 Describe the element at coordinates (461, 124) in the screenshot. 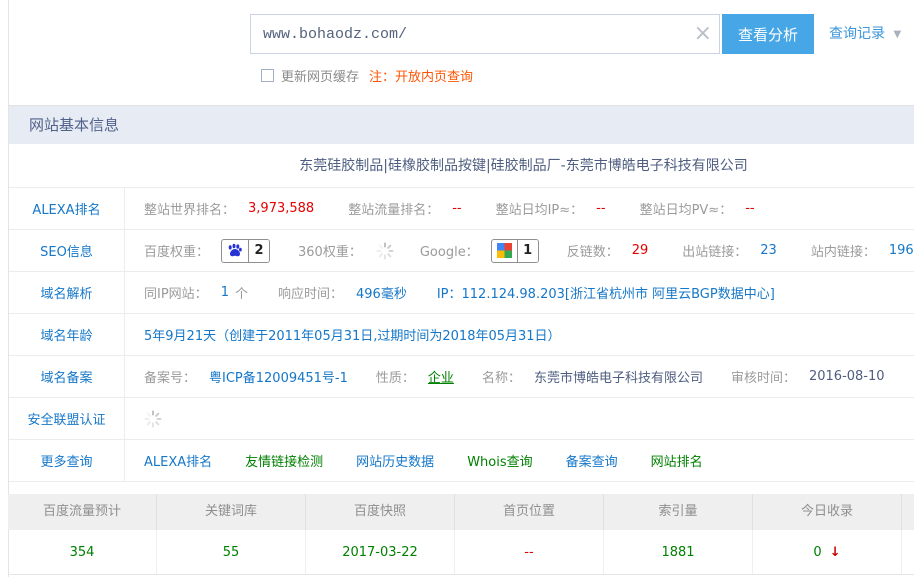

I see `panel-title: 网站基本信息` at that location.